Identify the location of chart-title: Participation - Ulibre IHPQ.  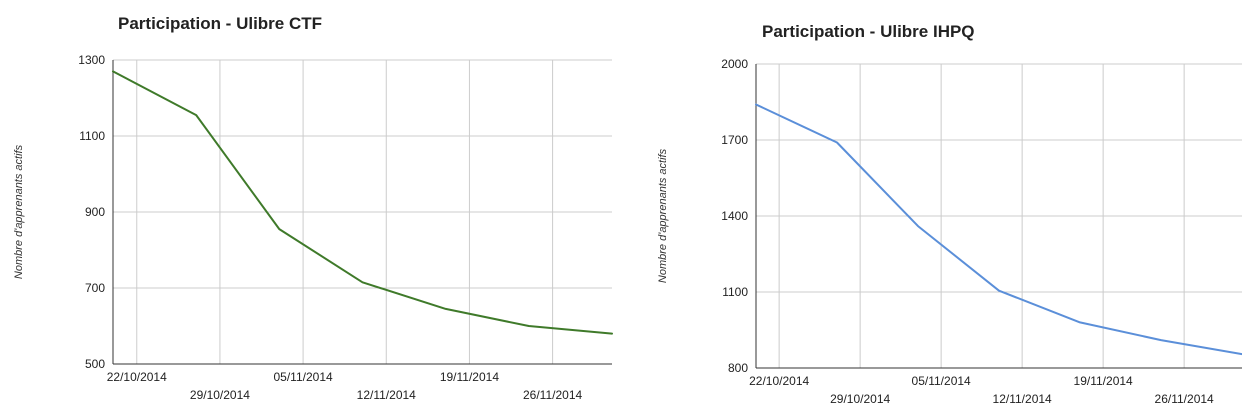
(868, 31).